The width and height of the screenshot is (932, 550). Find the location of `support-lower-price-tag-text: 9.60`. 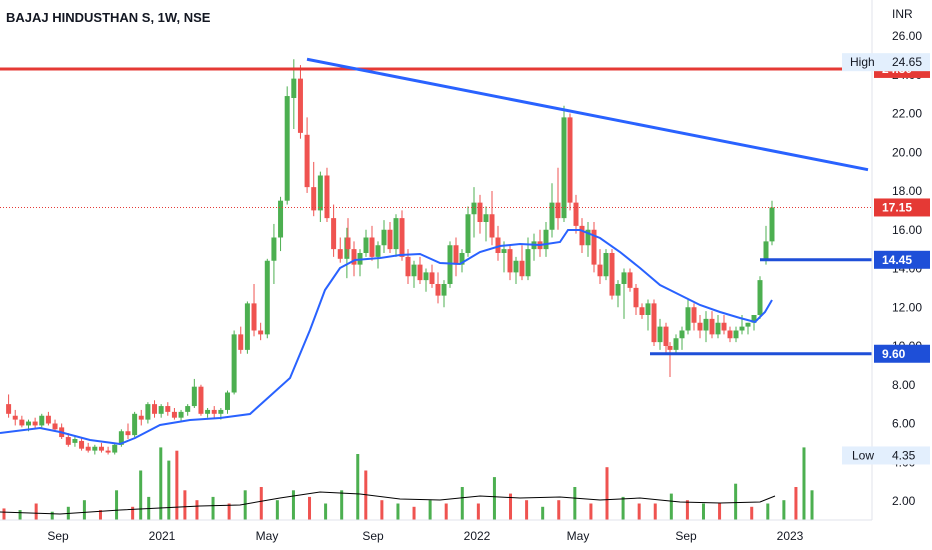

support-lower-price-tag-text: 9.60 is located at coordinates (894, 354).